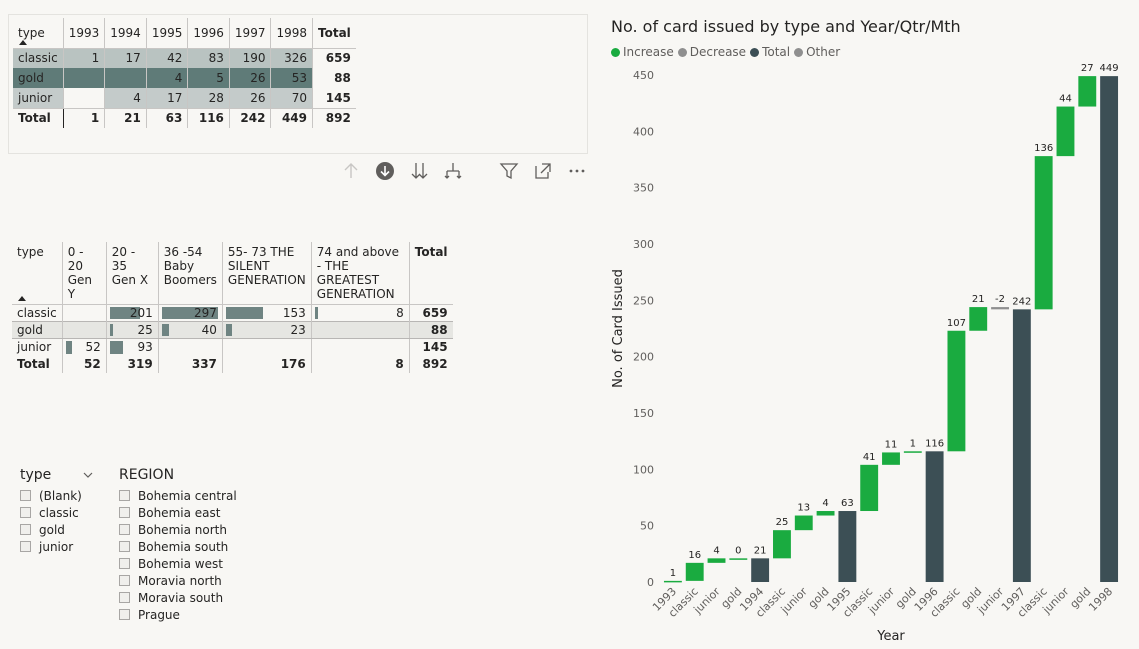  I want to click on value-cell: 53, so click(292, 78).